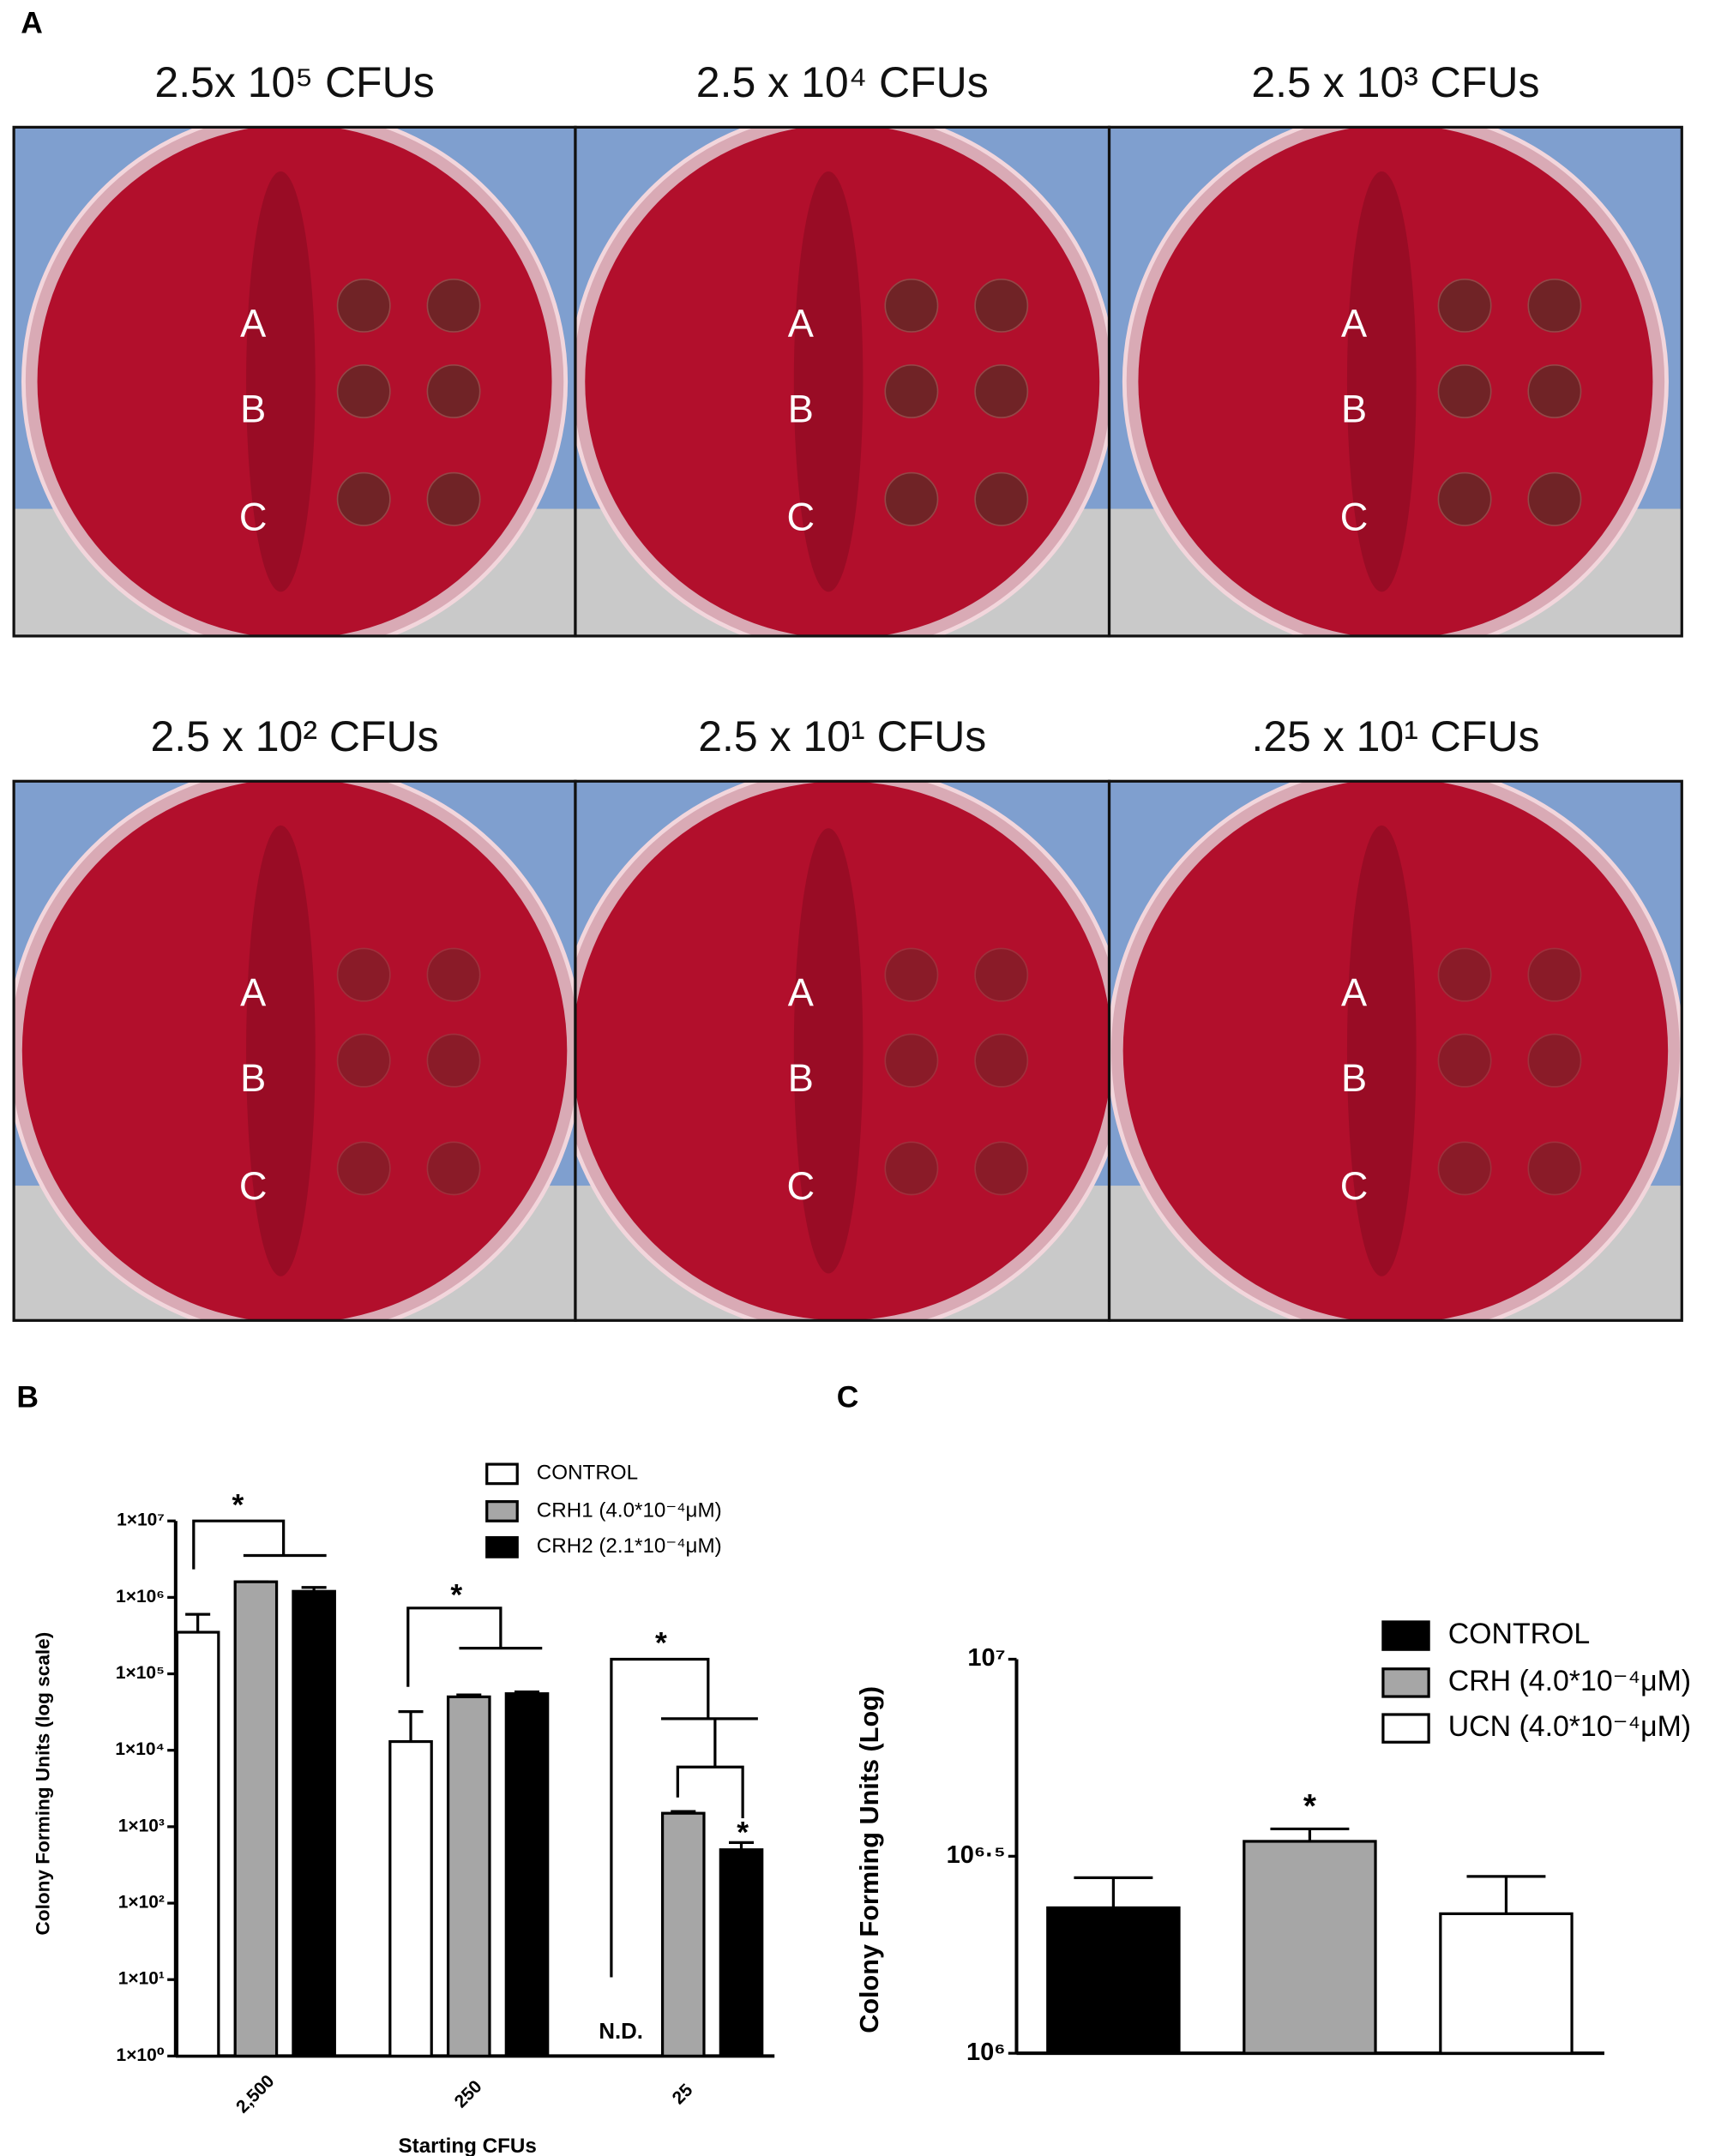  I want to click on legend-label: UCN (4.0*10⁻⁴μM), so click(1570, 1726).